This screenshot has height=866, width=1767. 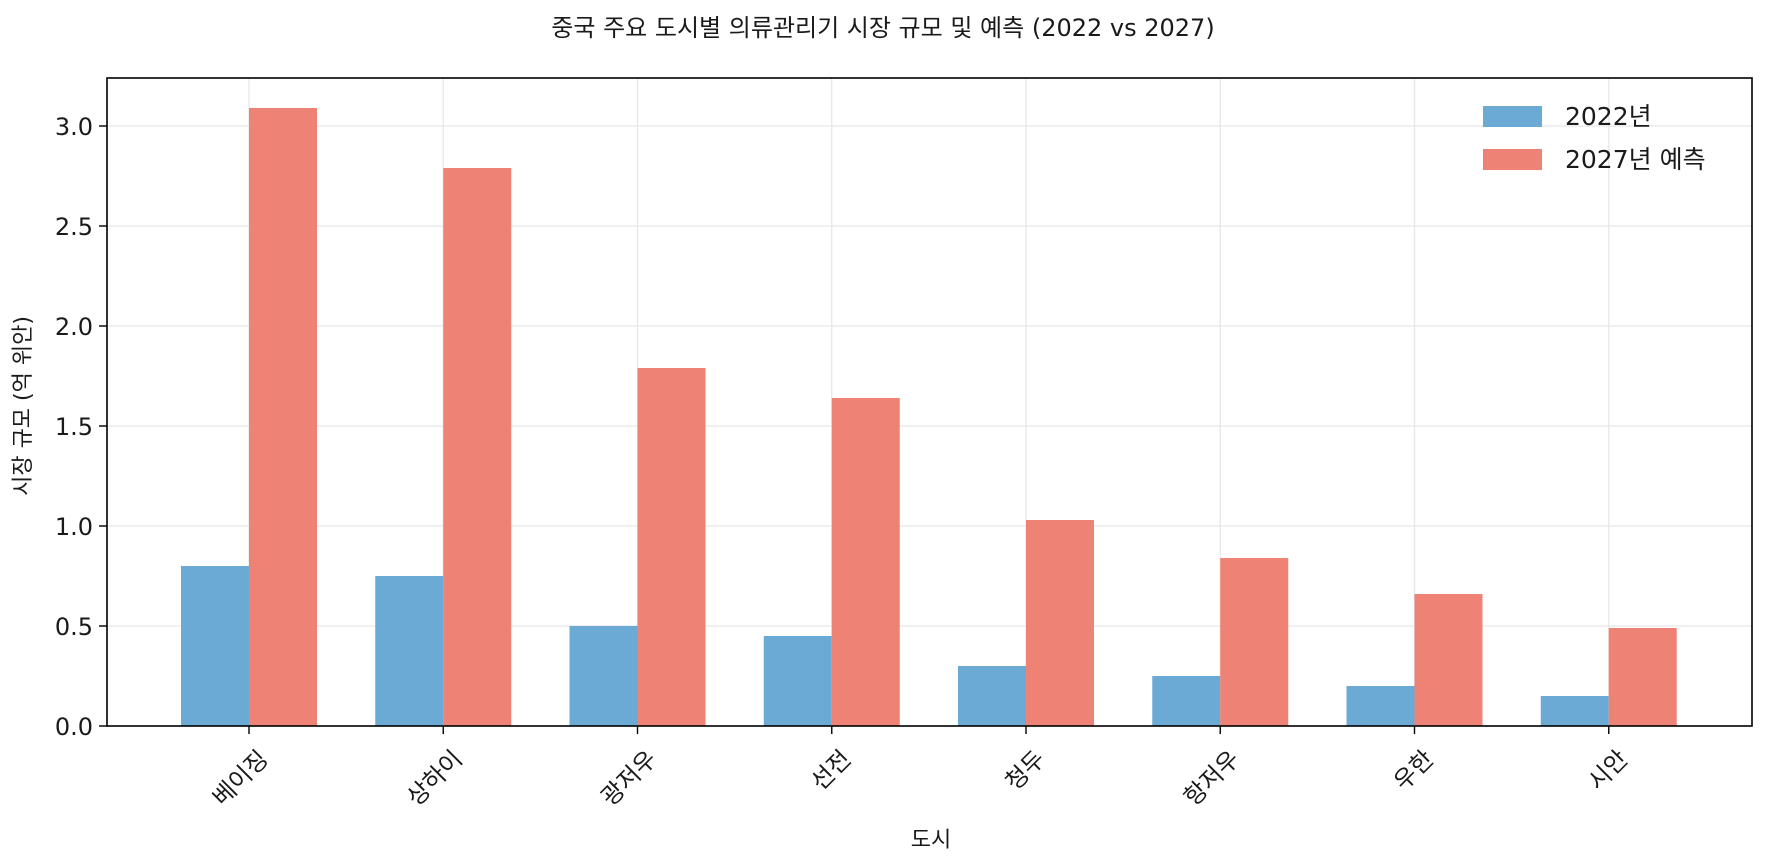 I want to click on y-tick-label: 2.0, so click(x=74, y=327).